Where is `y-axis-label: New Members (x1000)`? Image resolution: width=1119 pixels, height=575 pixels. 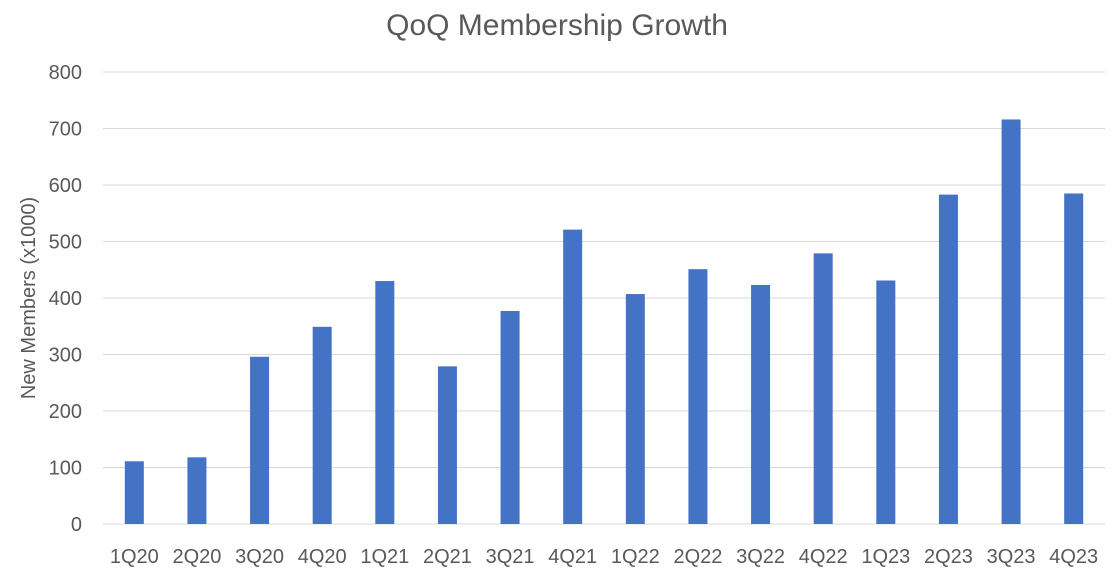
y-axis-label: New Members (x1000) is located at coordinates (29, 298).